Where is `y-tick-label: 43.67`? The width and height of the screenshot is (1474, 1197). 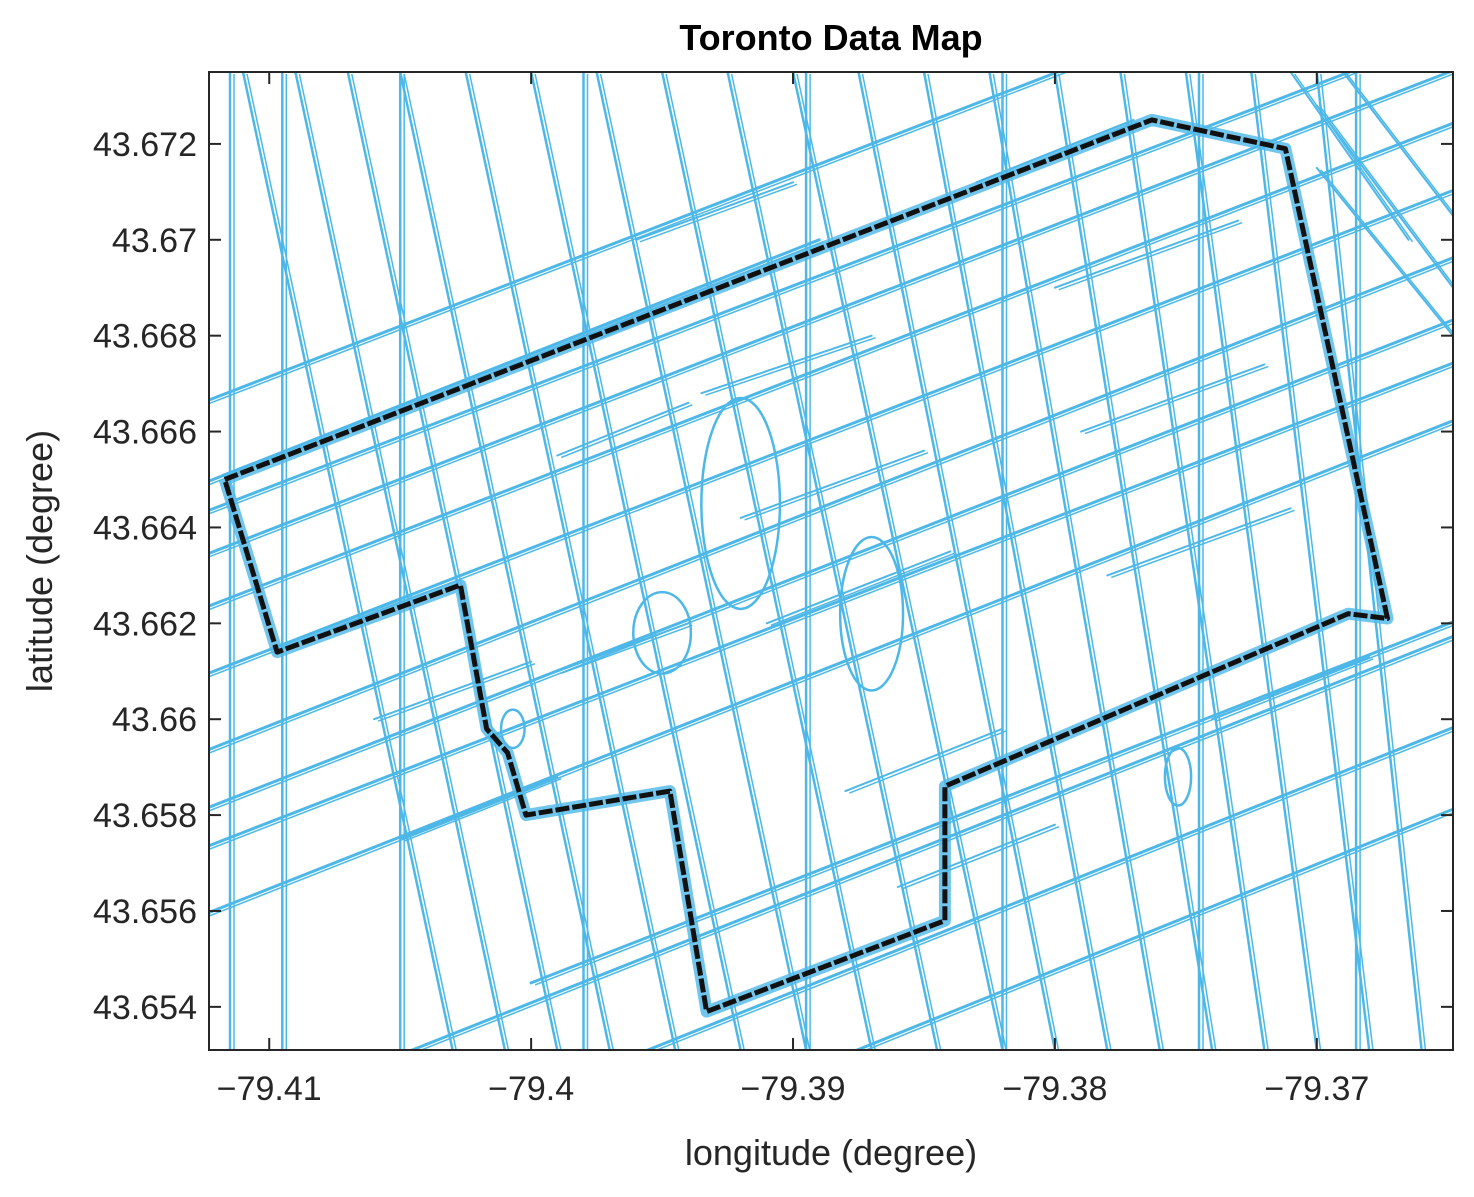
y-tick-label: 43.67 is located at coordinates (154, 241).